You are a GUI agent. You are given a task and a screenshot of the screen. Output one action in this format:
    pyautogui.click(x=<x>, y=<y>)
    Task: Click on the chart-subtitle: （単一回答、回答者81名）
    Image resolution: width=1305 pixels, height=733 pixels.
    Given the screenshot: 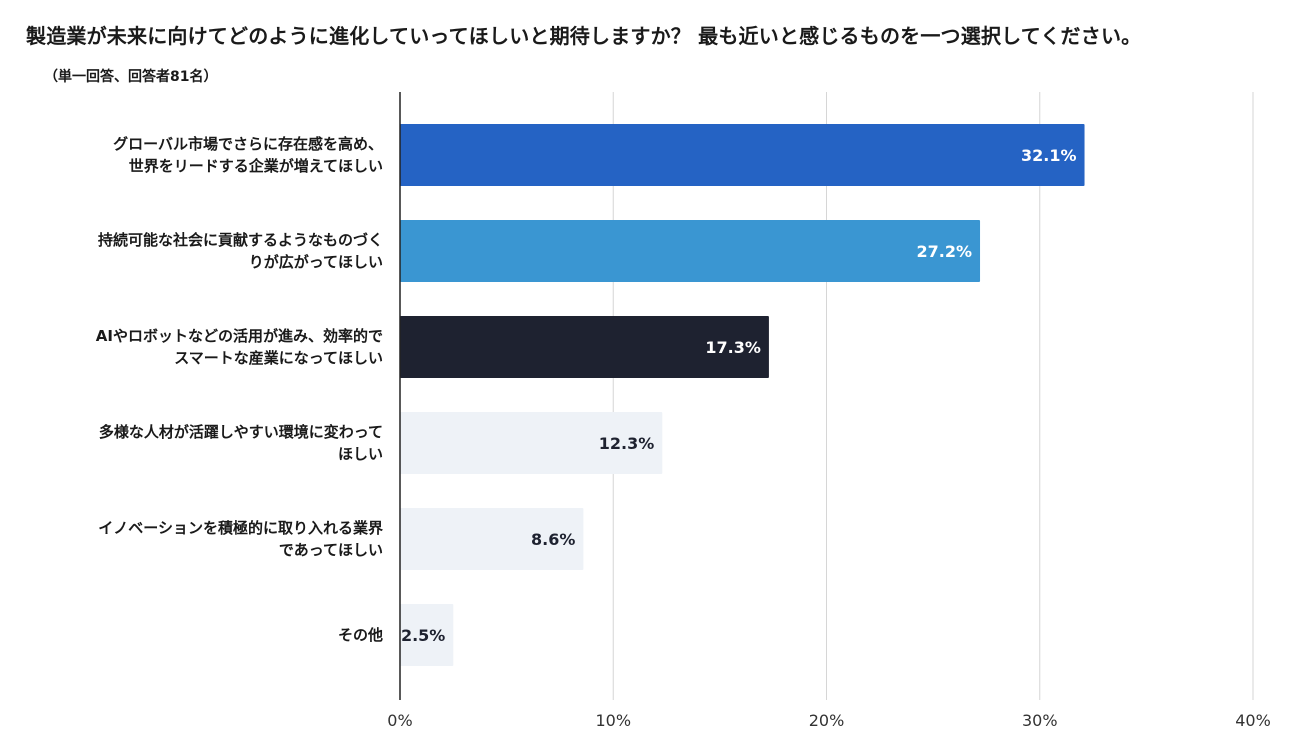 What is the action you would take?
    pyautogui.click(x=131, y=77)
    